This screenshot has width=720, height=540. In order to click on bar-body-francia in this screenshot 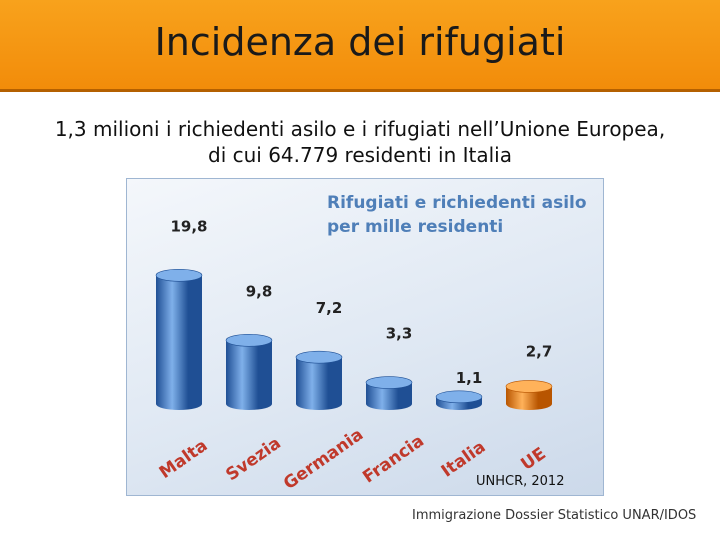, I will do `click(389, 396)`.